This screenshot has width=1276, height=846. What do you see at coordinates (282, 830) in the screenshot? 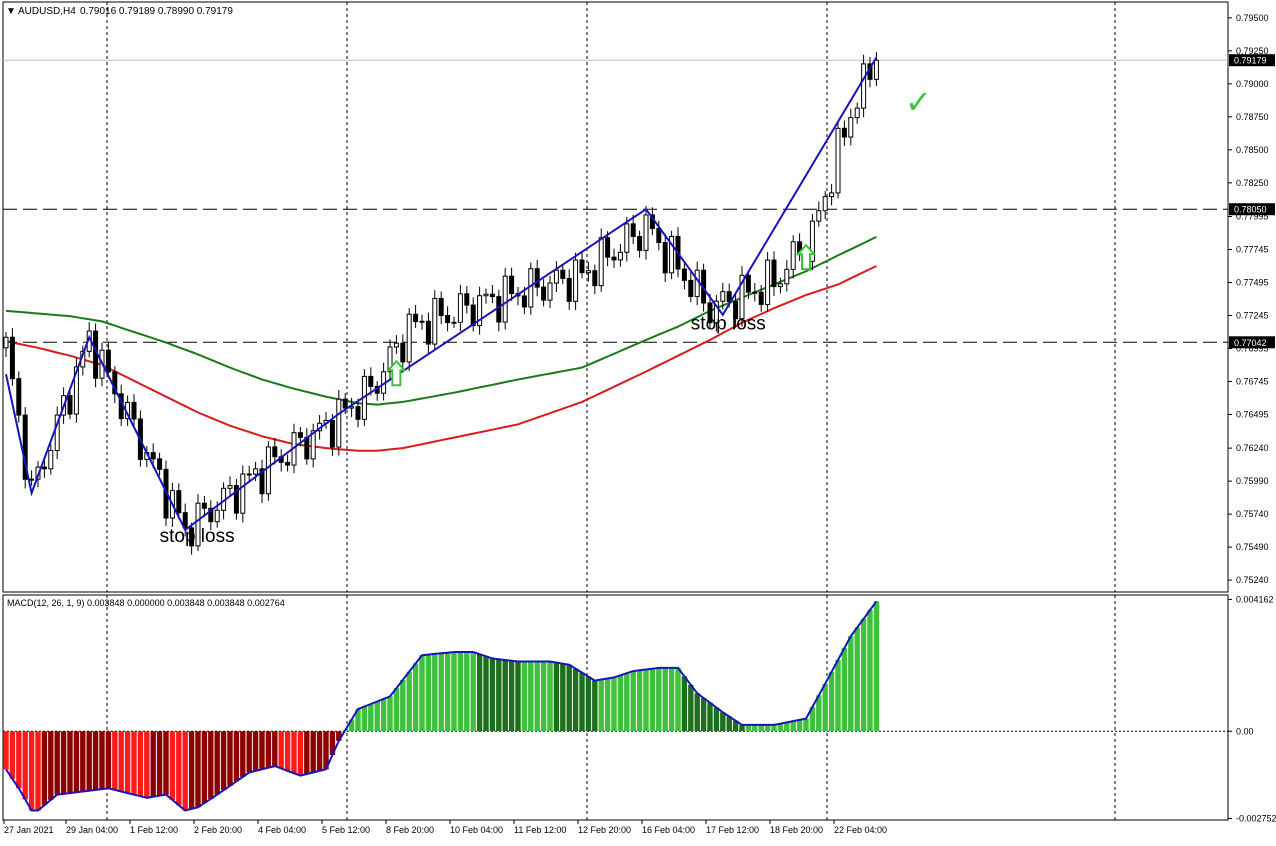
I see `time-tick-label: 4 Feb 04:00` at bounding box center [282, 830].